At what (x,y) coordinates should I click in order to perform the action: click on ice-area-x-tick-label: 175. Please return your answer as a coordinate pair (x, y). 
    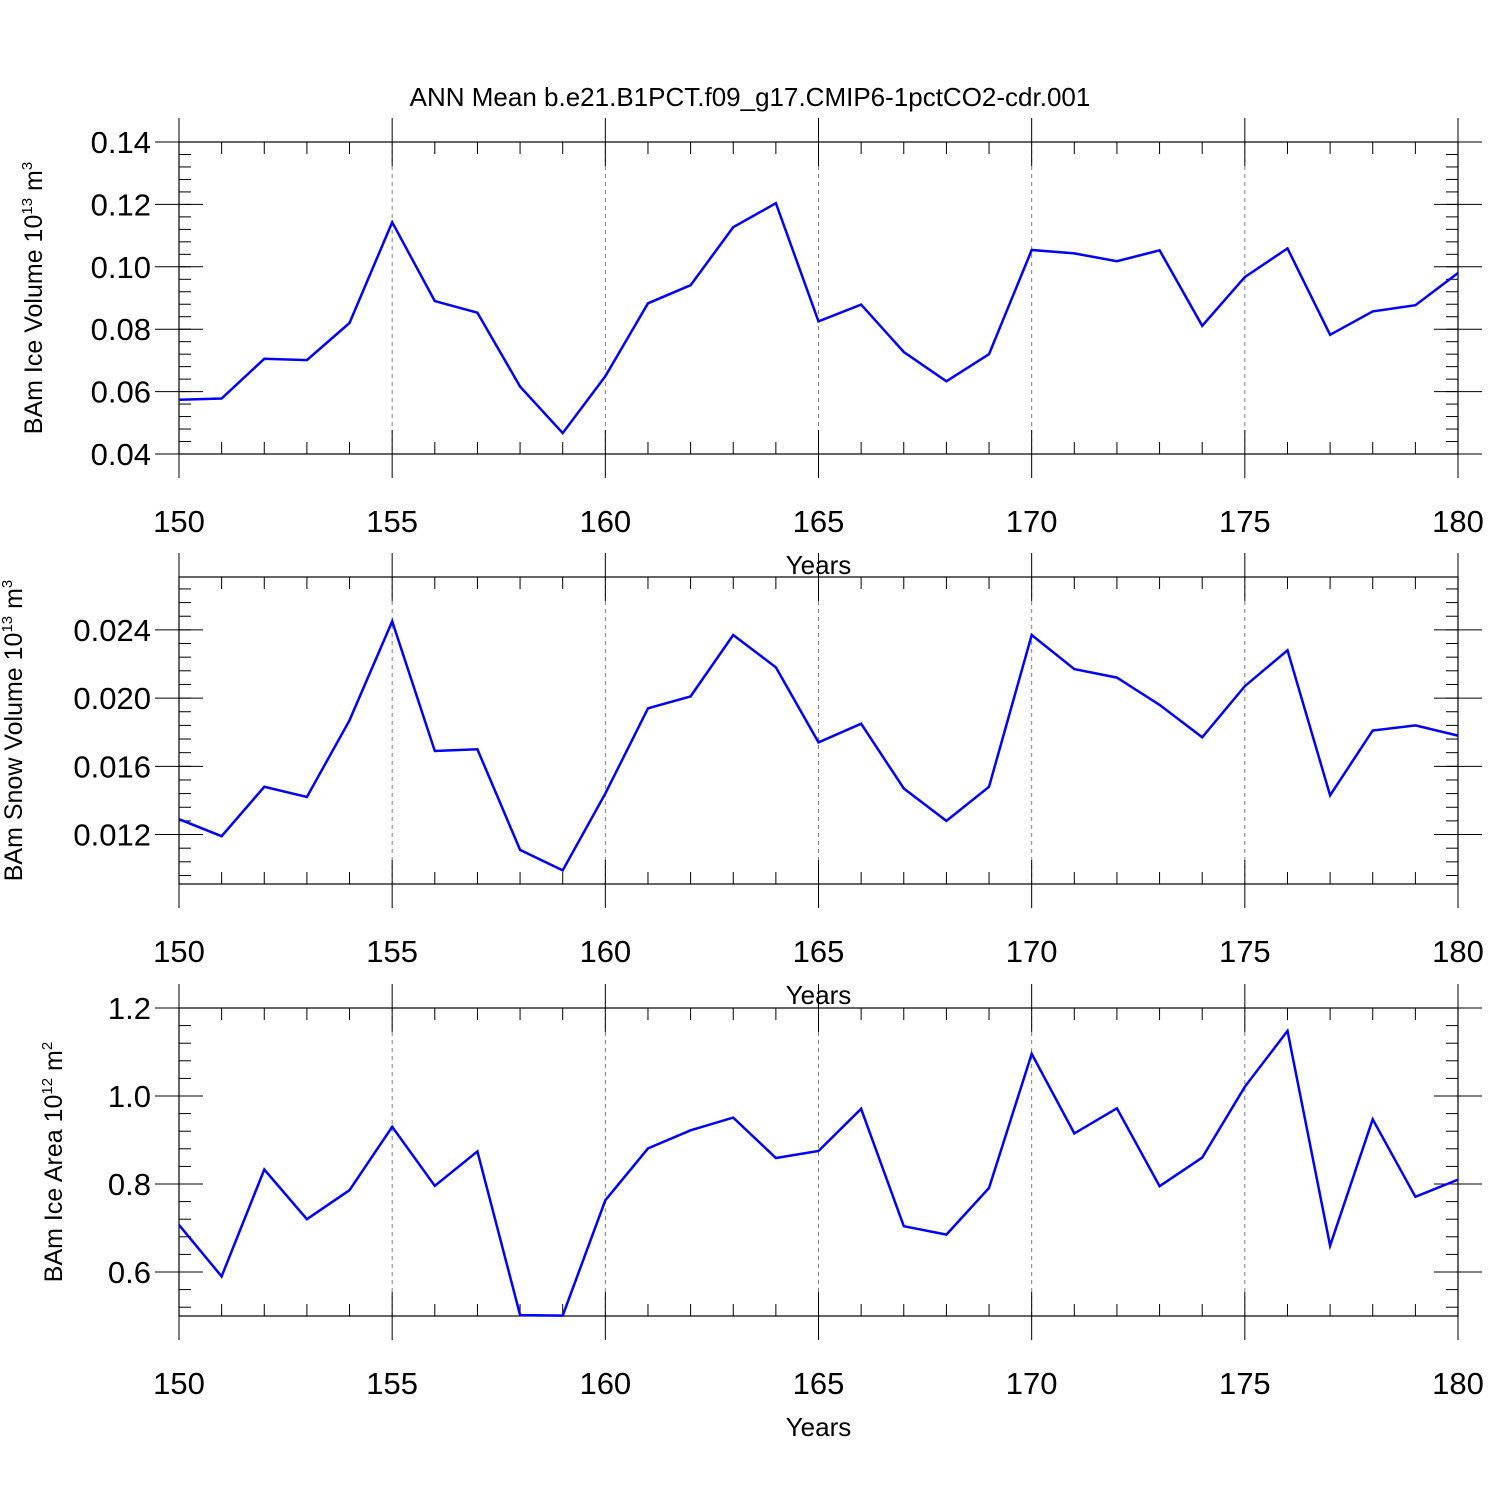
    Looking at the image, I should click on (1245, 1383).